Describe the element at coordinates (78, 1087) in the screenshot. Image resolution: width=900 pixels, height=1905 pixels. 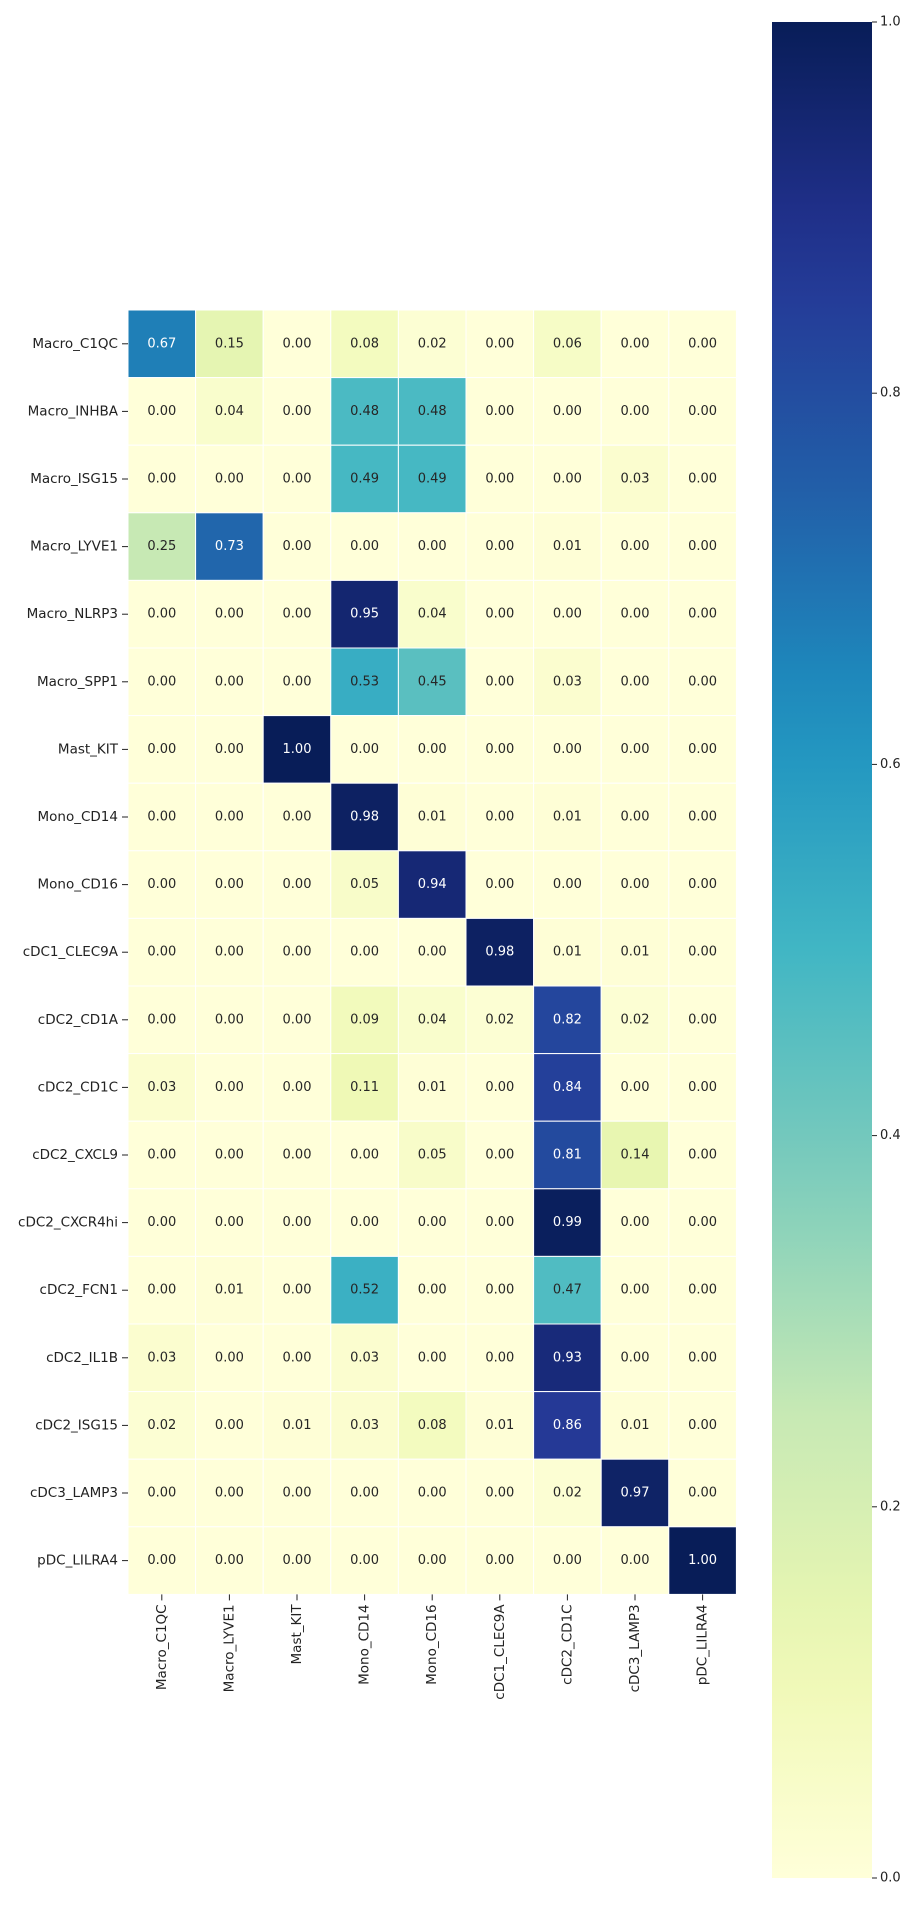
I see `y-tick-label: cDC2_CD1C` at that location.